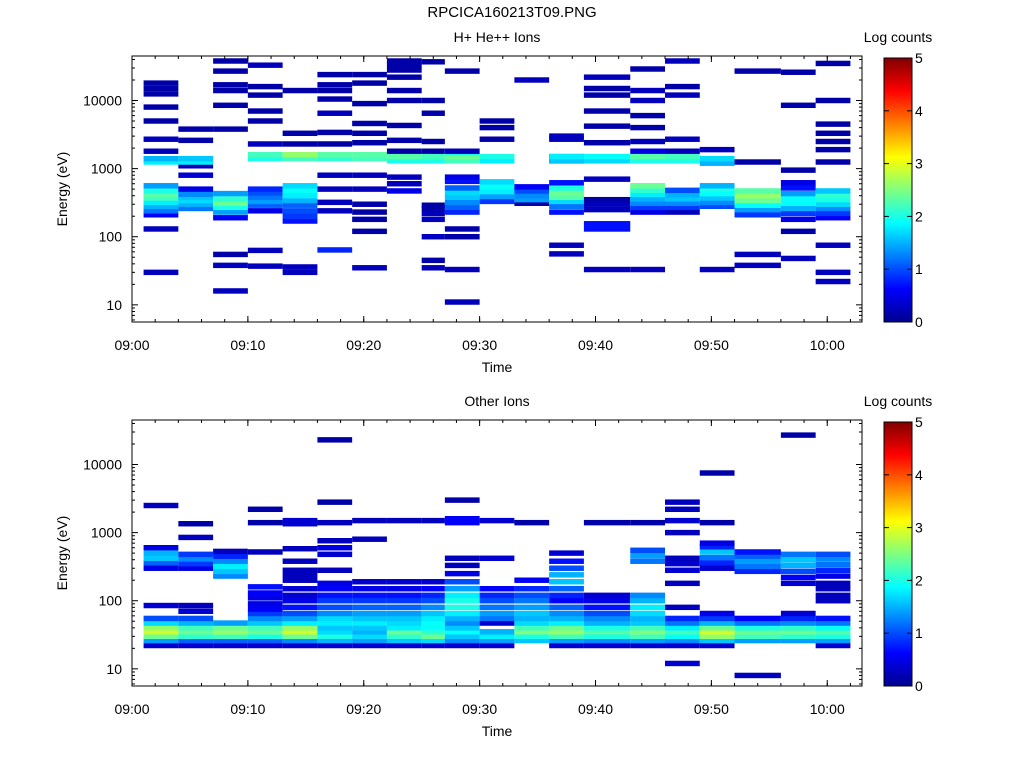 Image resolution: width=1024 pixels, height=768 pixels. I want to click on x-tick-label: 10:00, so click(827, 345).